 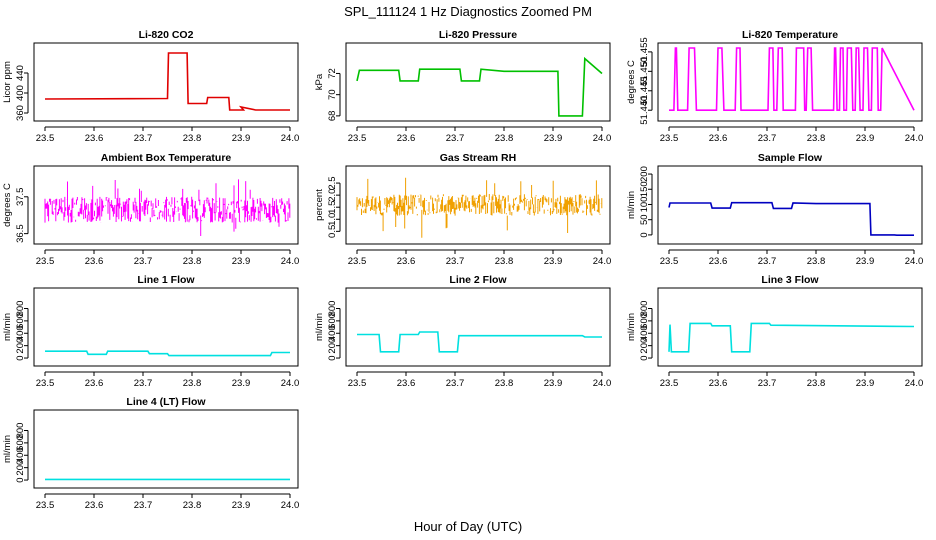 I want to click on y-tick-label: 51.450, so click(x=644, y=71).